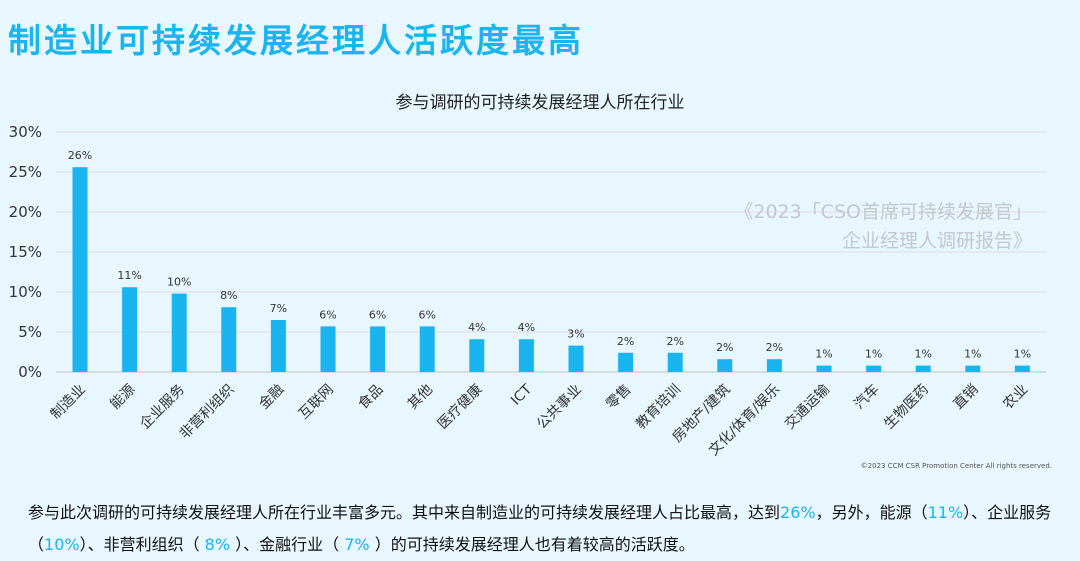 The width and height of the screenshot is (1080, 561). What do you see at coordinates (871, 512) in the screenshot?
I see `summary-text-2: ，另外，能源（` at bounding box center [871, 512].